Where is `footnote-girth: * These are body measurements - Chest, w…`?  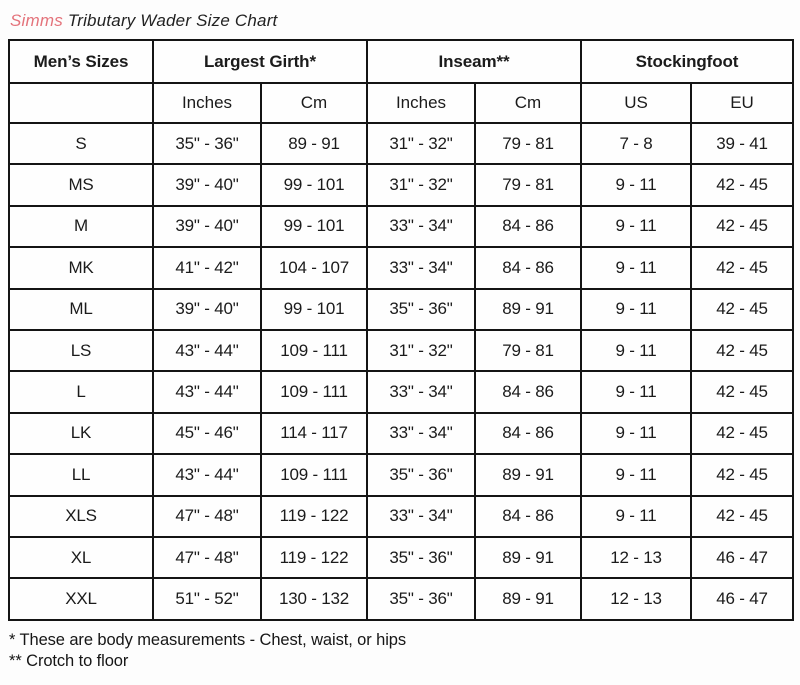
footnote-girth: * These are body measurements - Chest, w… is located at coordinates (207, 639).